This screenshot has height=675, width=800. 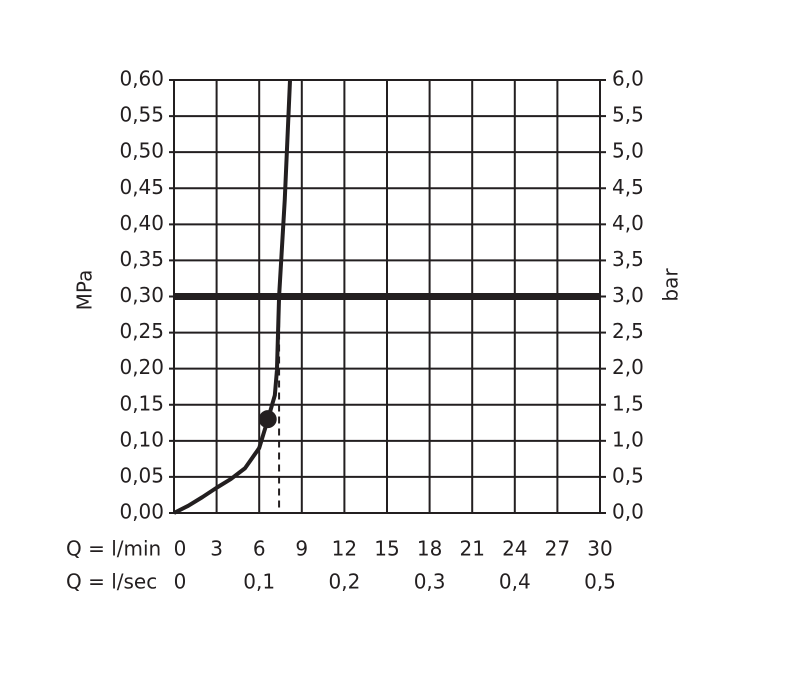 I want to click on y2-tick-label: 0,0, so click(x=628, y=512).